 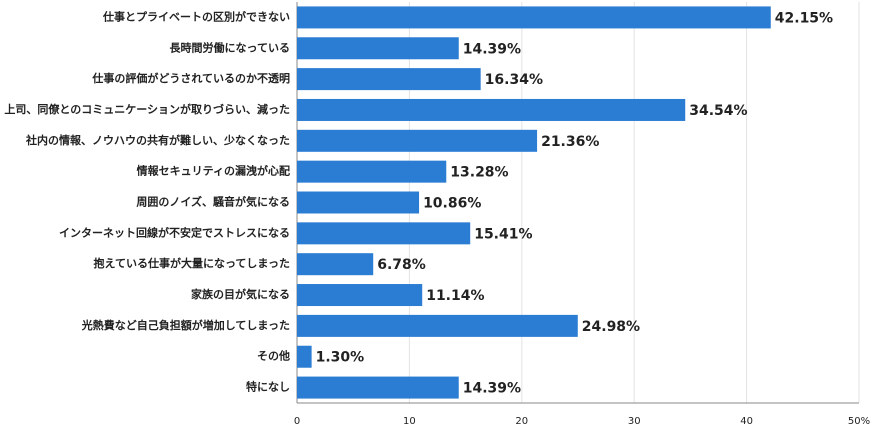 I want to click on value-label: 13.28%, so click(x=479, y=173).